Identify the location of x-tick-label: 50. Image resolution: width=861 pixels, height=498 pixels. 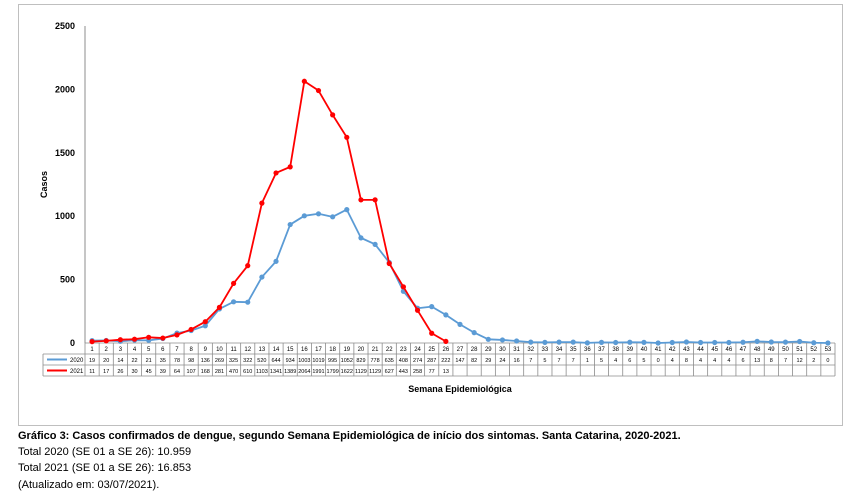
(785, 350).